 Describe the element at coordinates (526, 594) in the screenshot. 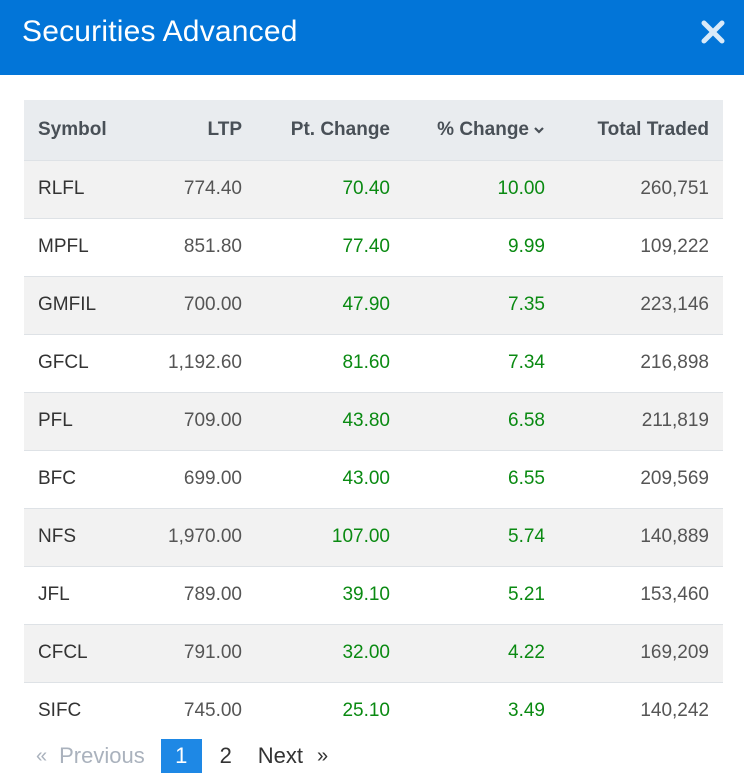

I see `pct-change-cell: 5.21` at that location.